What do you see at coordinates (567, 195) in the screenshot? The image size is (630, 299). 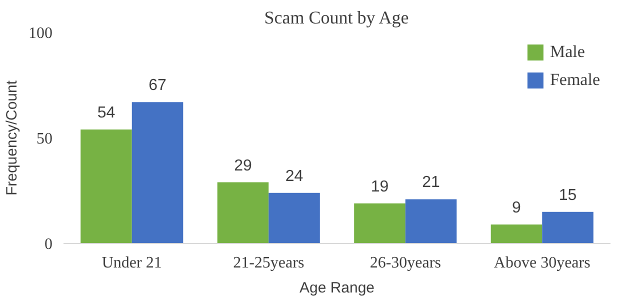 I see `data-label: 15` at bounding box center [567, 195].